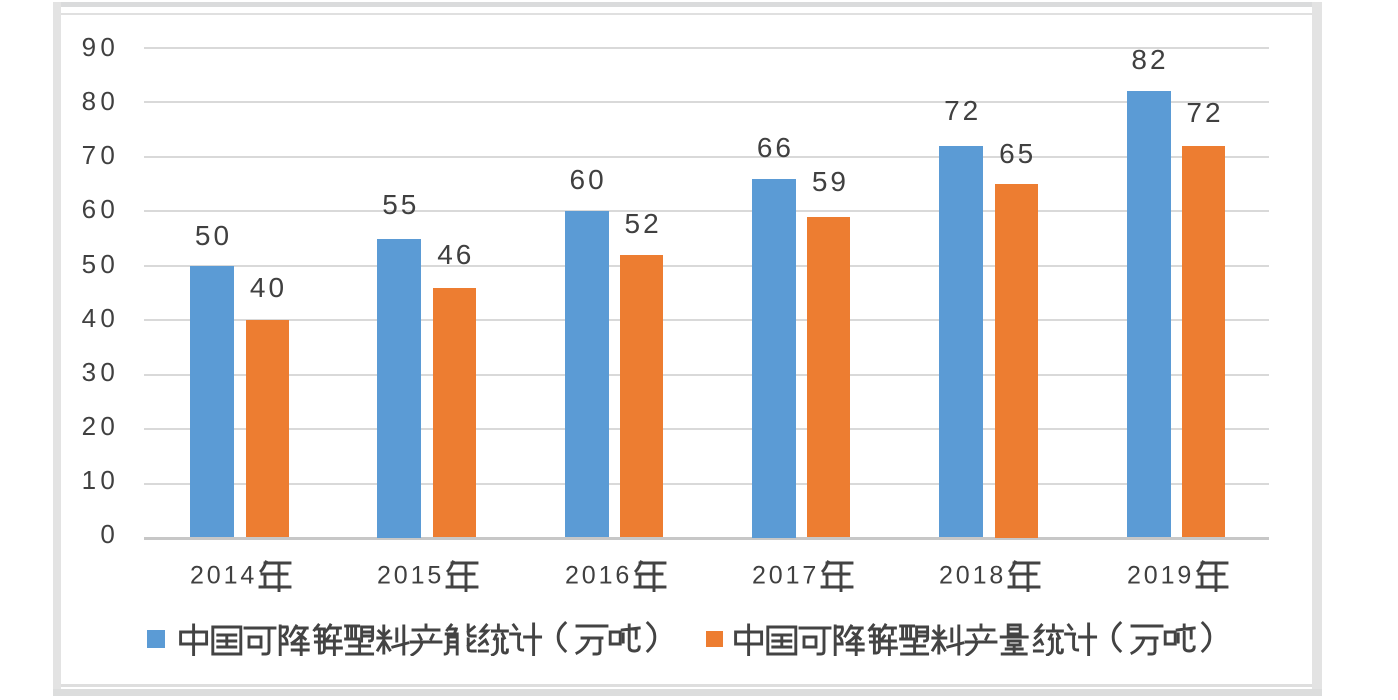 The height and width of the screenshot is (700, 1398). Describe the element at coordinates (1160, 576) in the screenshot. I see `svg-text: 2019` at that location.